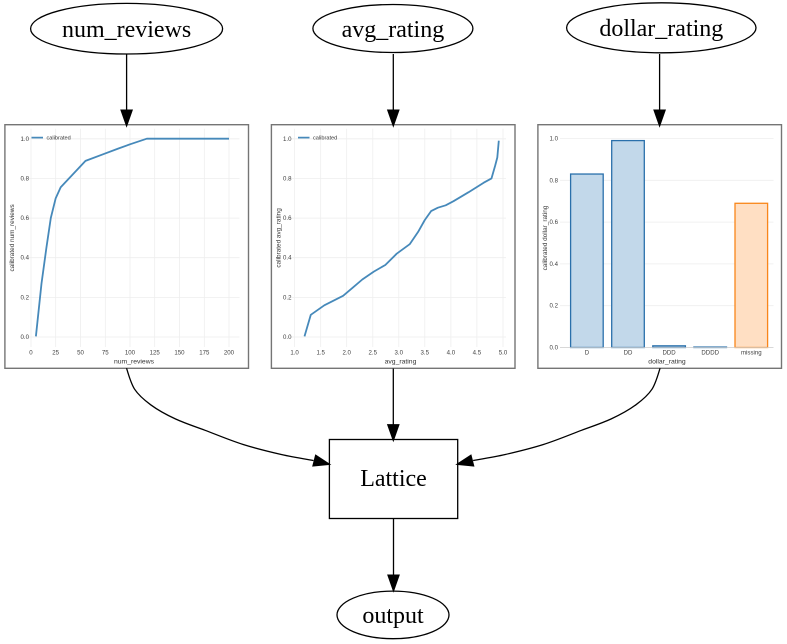  What do you see at coordinates (399, 353) in the screenshot?
I see `svg-text: 3.0` at bounding box center [399, 353].